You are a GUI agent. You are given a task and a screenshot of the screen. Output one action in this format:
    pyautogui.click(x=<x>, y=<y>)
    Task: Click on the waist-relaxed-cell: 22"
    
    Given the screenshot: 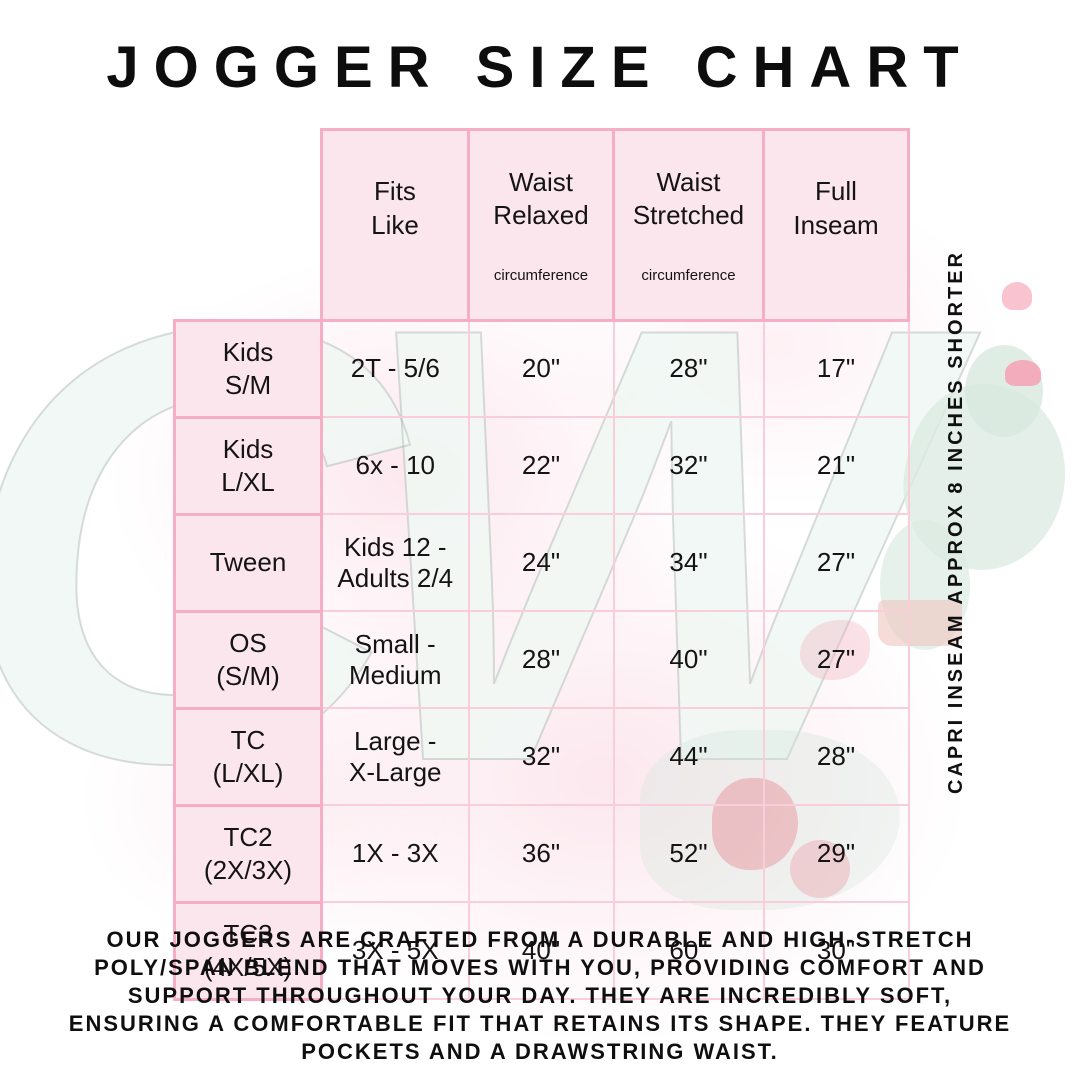 What is the action you would take?
    pyautogui.click(x=541, y=466)
    